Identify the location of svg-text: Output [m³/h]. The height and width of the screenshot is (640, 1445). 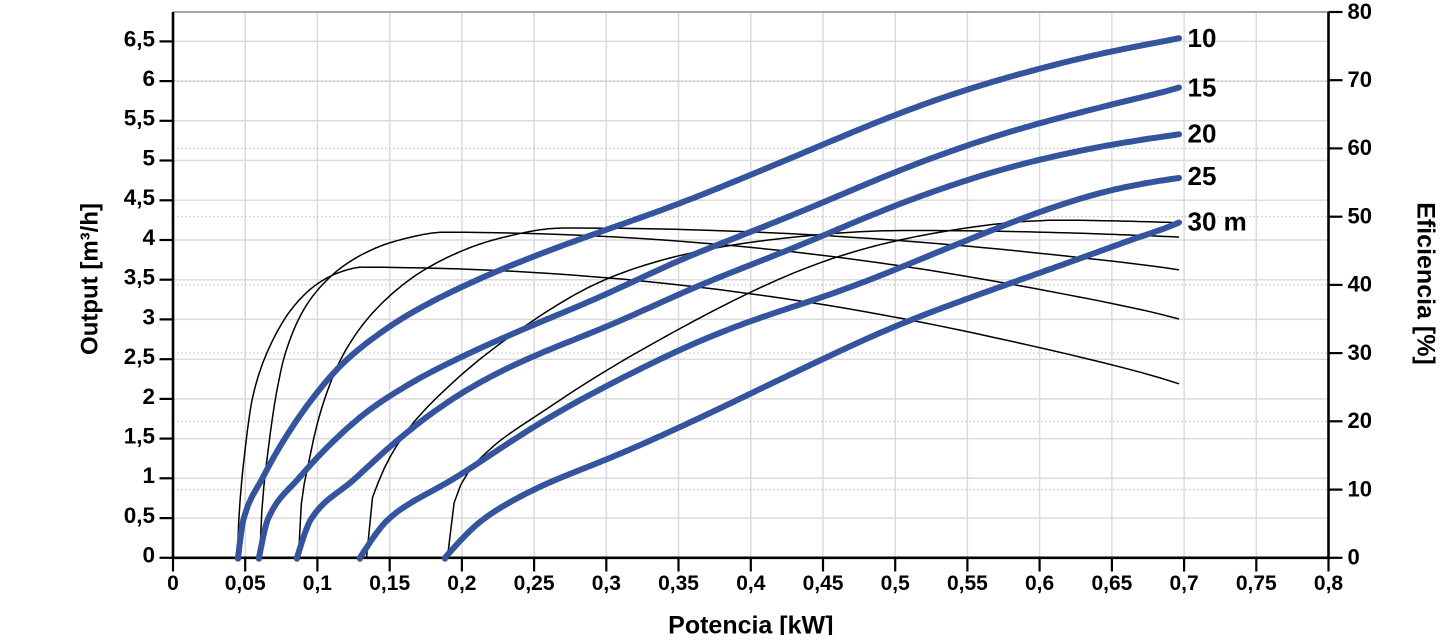
(90, 279).